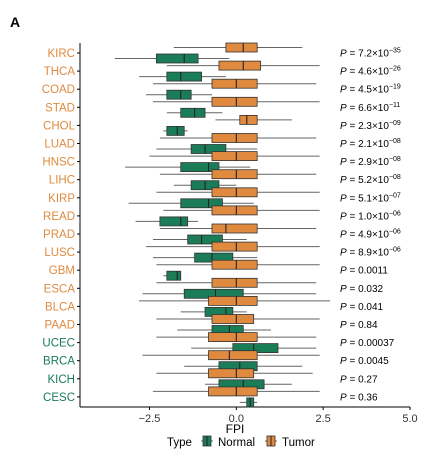 Image resolution: width=430 pixels, height=463 pixels. I want to click on x-axis: FPI −2.5 0.0 2.5 5.0, so click(278, 421).